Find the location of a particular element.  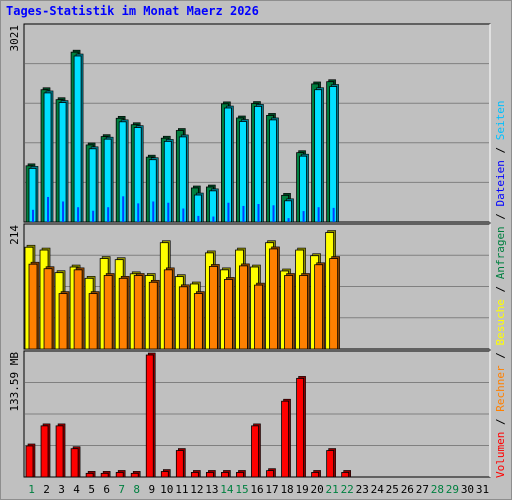

y-max-label-1: 3021 is located at coordinates (14, 38).